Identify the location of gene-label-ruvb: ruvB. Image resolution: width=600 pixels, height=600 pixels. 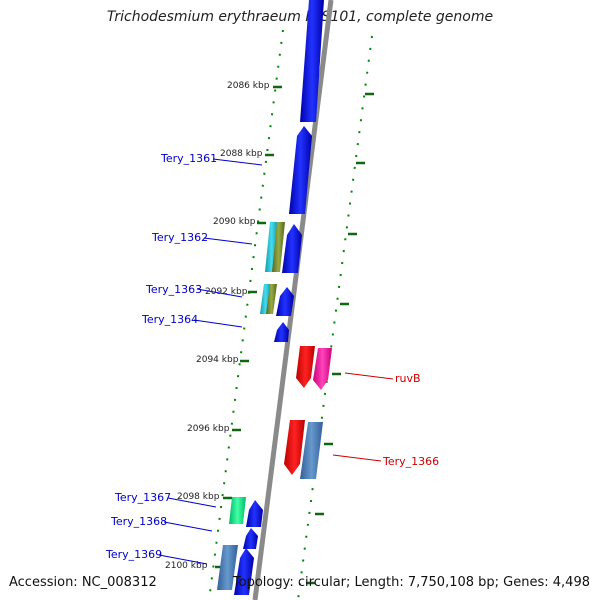
(408, 378).